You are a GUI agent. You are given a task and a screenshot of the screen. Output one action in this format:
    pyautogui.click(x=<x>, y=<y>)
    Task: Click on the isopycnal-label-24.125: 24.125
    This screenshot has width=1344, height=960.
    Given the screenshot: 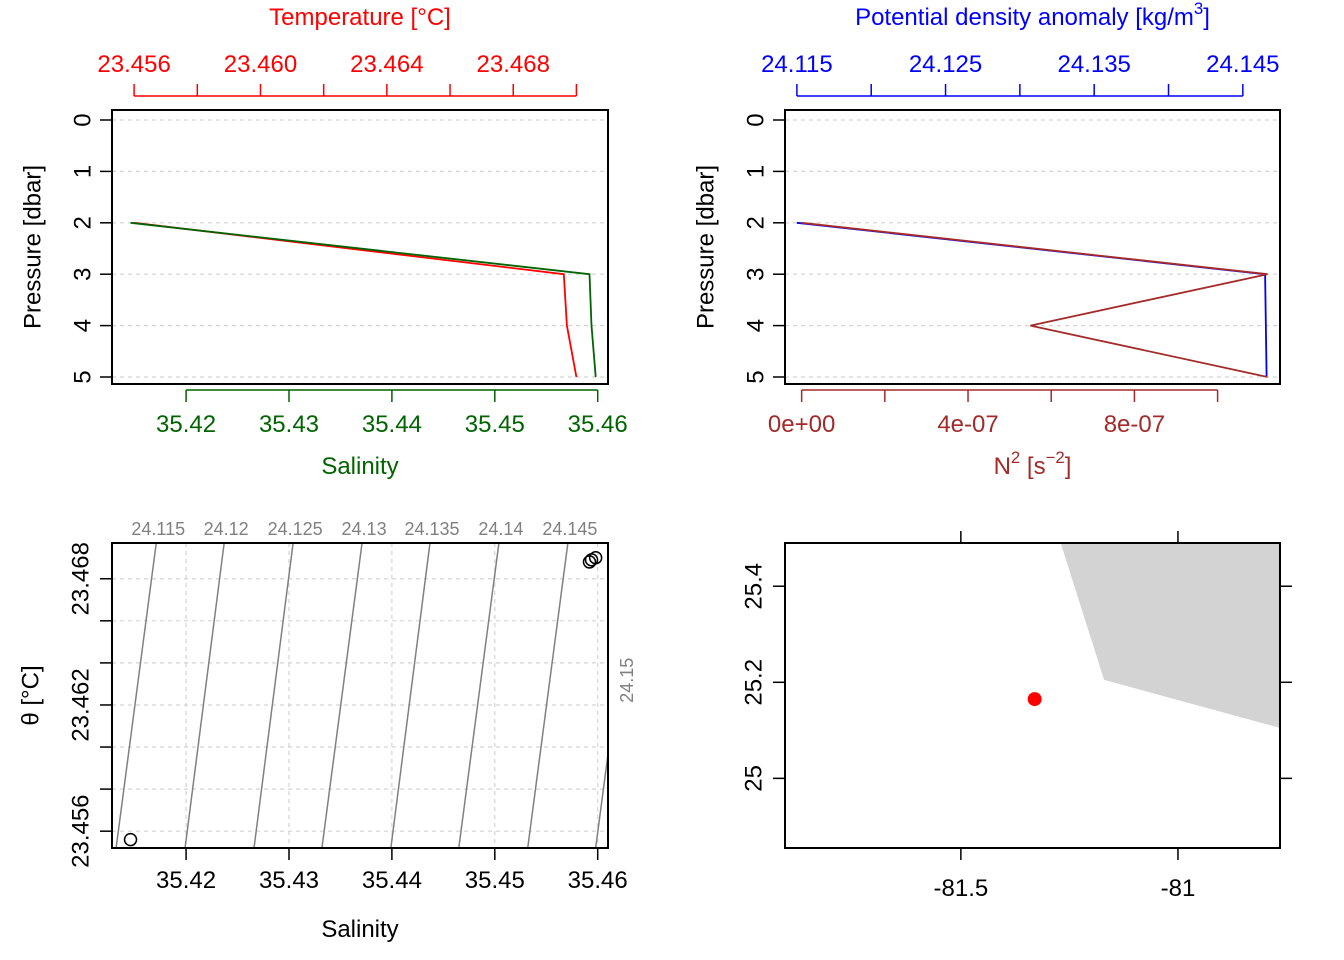 What is the action you would take?
    pyautogui.click(x=295, y=529)
    